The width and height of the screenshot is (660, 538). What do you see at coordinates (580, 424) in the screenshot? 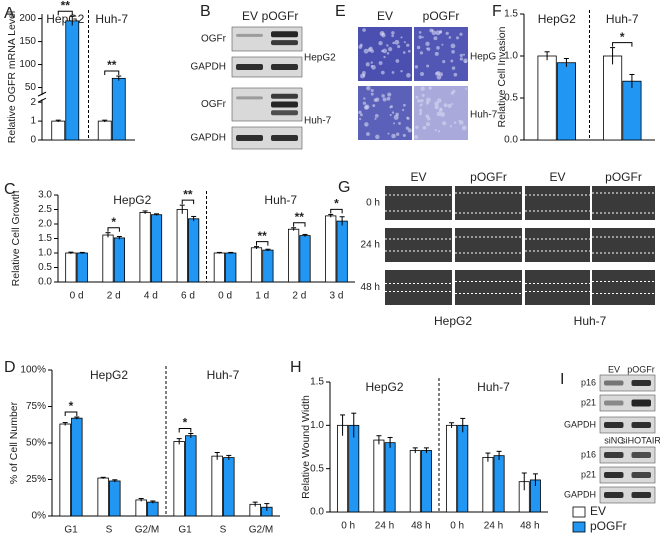
I see `row-label: GAPDH` at bounding box center [580, 424].